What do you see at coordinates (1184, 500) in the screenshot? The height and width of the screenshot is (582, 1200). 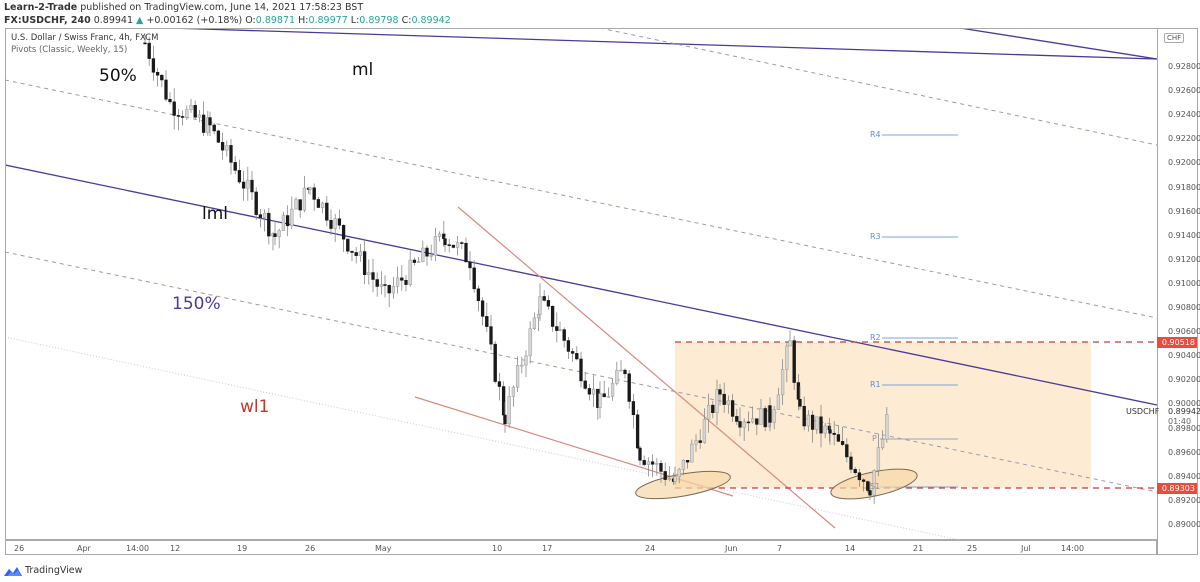 I see `price-tick: 0.89200` at bounding box center [1184, 500].